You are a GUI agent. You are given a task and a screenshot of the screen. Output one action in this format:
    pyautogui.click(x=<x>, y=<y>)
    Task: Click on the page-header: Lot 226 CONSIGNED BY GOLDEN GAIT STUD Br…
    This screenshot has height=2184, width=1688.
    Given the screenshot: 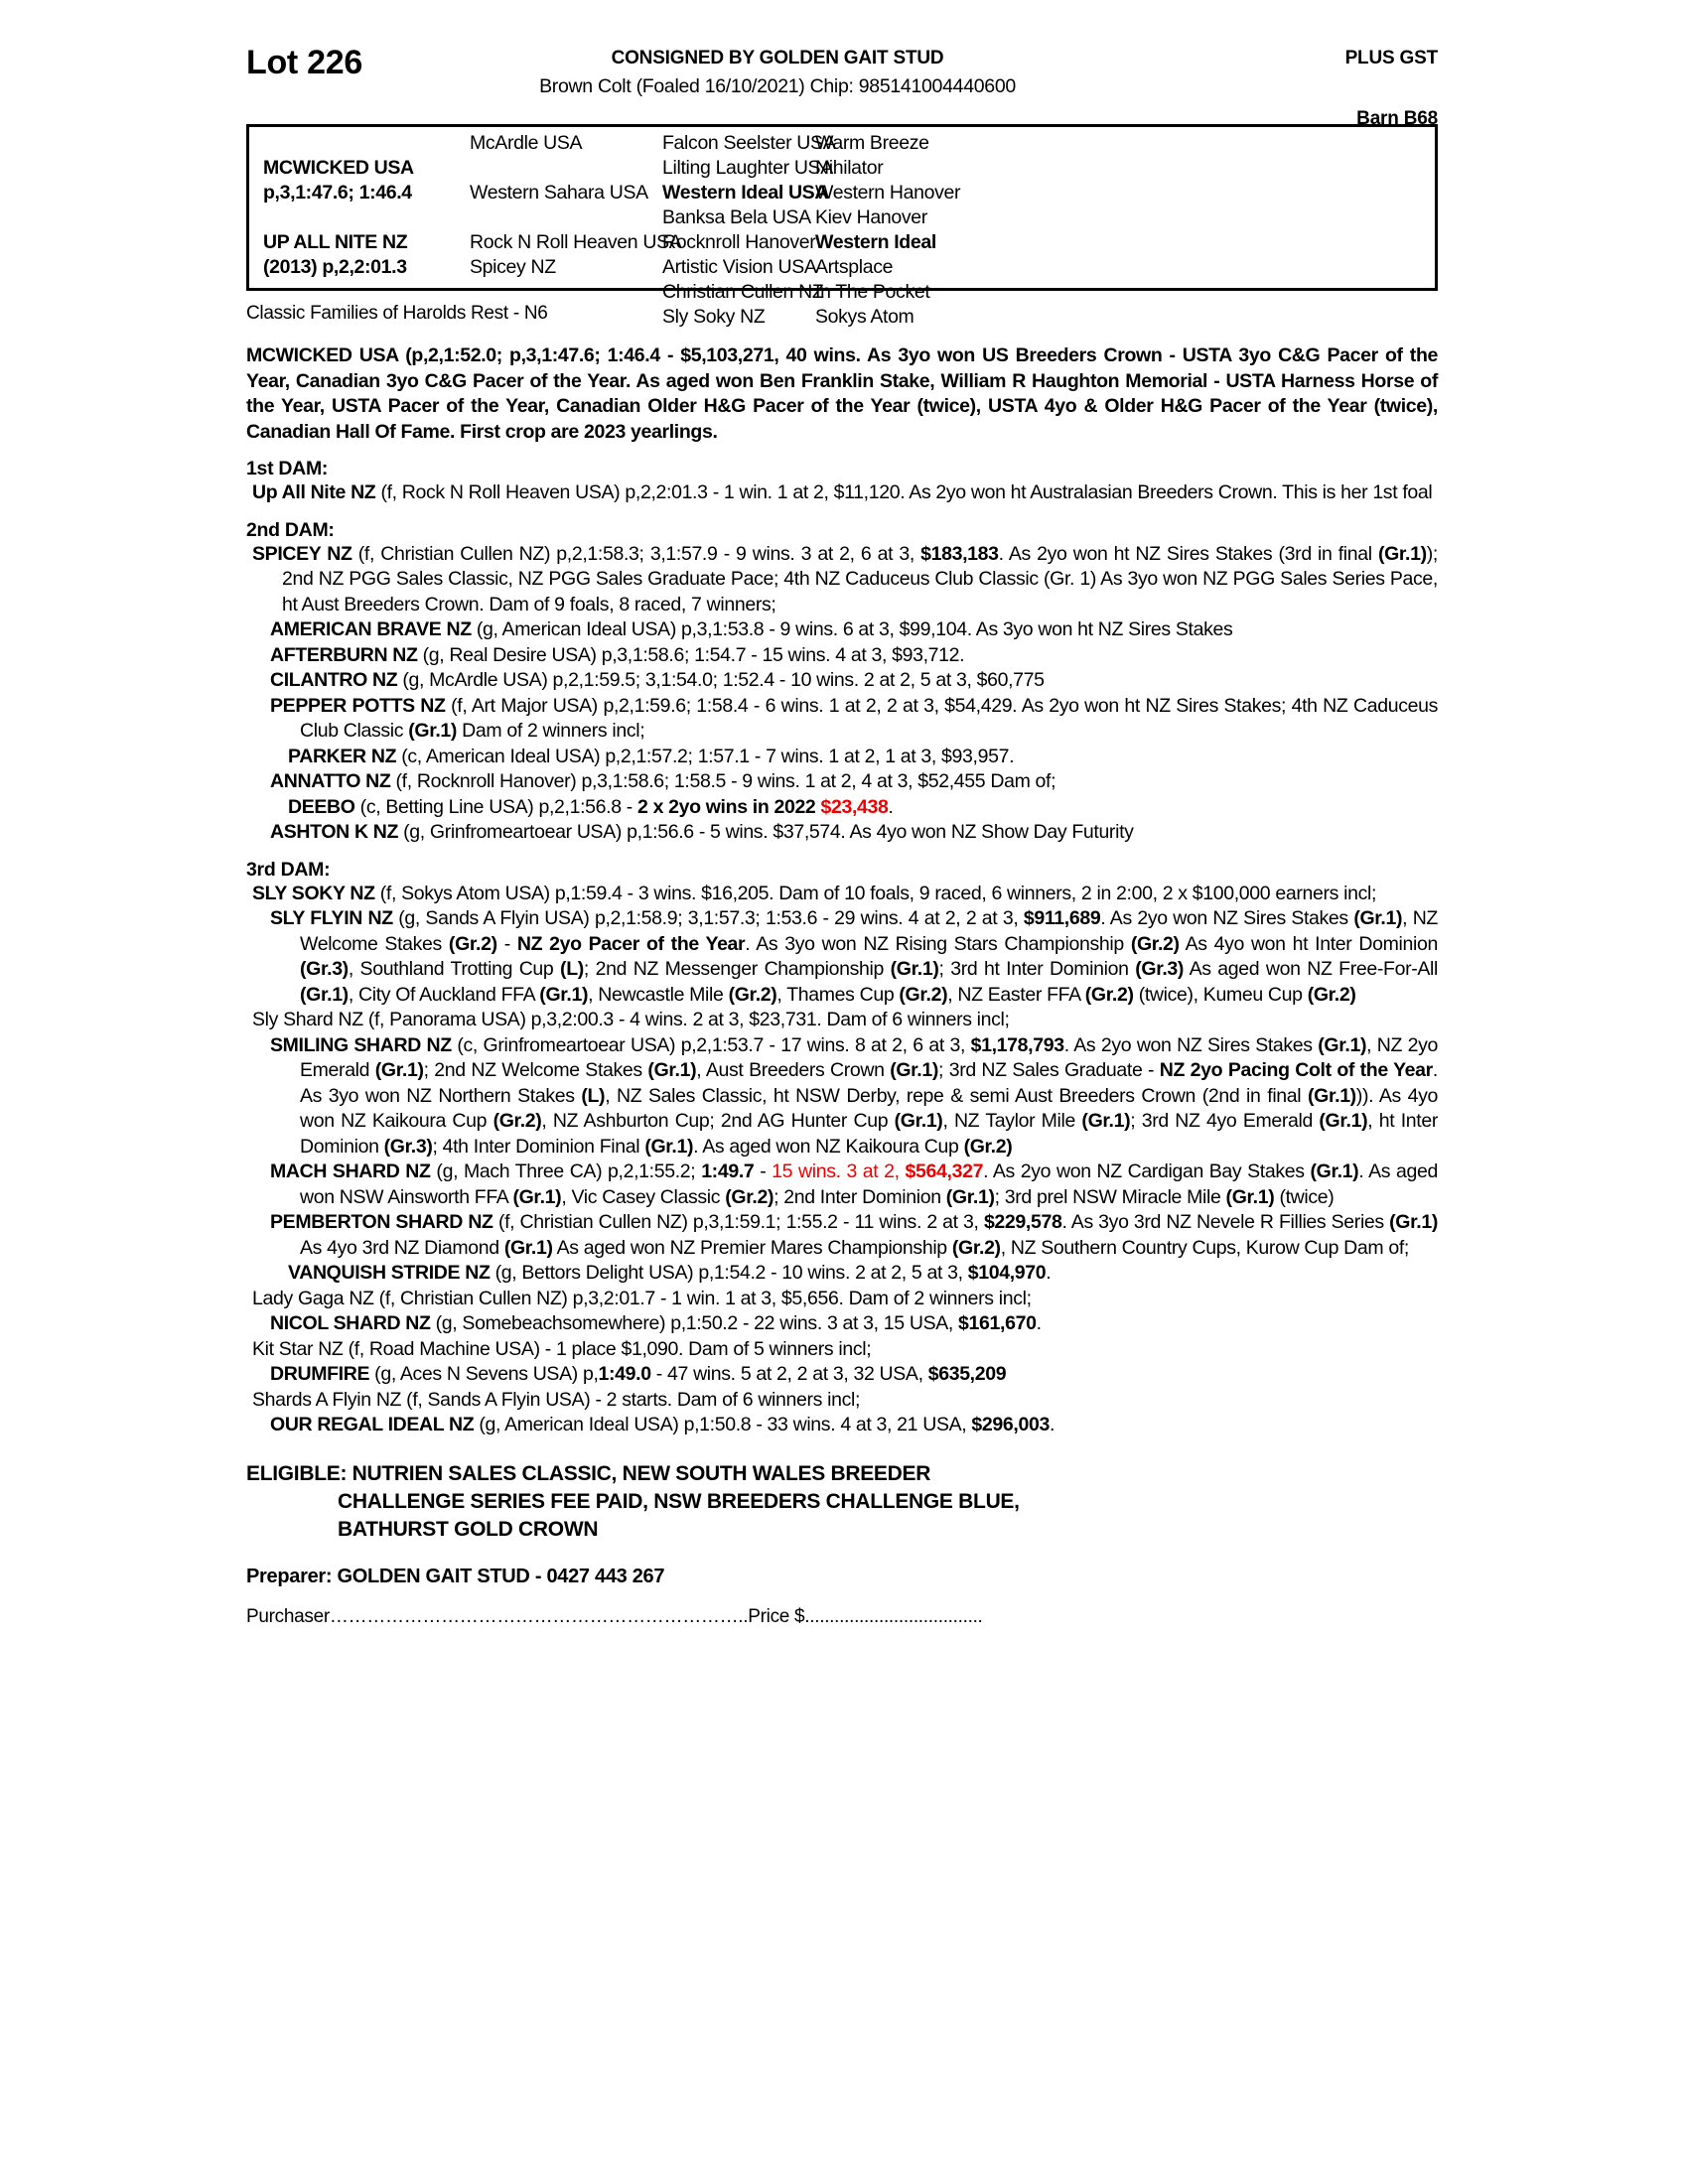 What is the action you would take?
    pyautogui.click(x=842, y=79)
    